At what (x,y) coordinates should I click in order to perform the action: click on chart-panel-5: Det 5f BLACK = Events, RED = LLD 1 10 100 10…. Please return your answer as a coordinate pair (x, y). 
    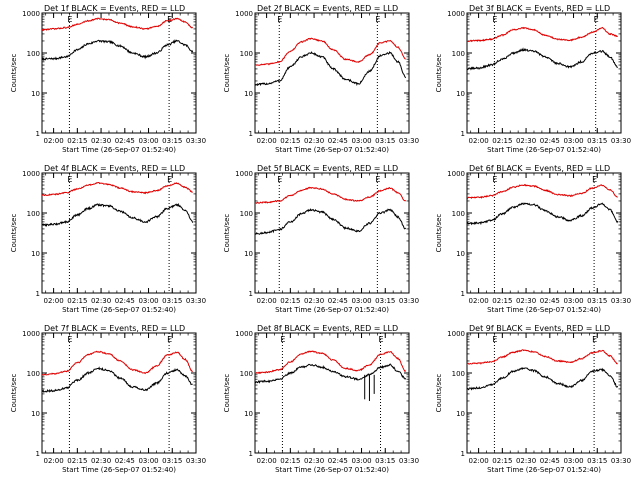
    Looking at the image, I should click on (321, 239).